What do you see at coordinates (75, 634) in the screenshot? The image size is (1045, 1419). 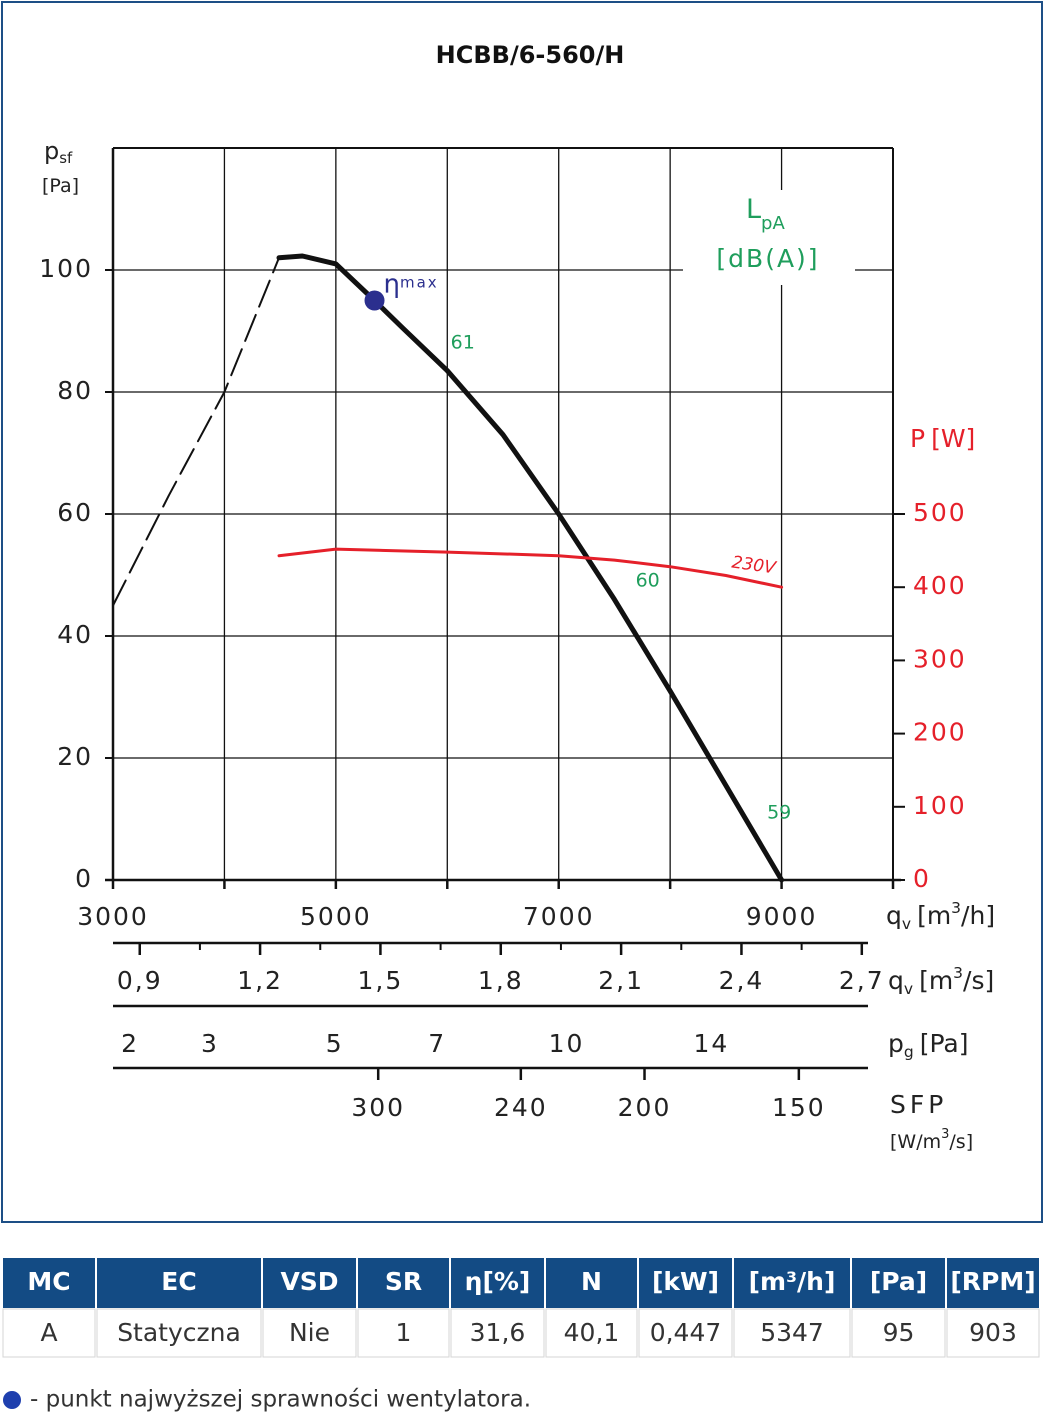 I see `y-tick-label: 40` at bounding box center [75, 634].